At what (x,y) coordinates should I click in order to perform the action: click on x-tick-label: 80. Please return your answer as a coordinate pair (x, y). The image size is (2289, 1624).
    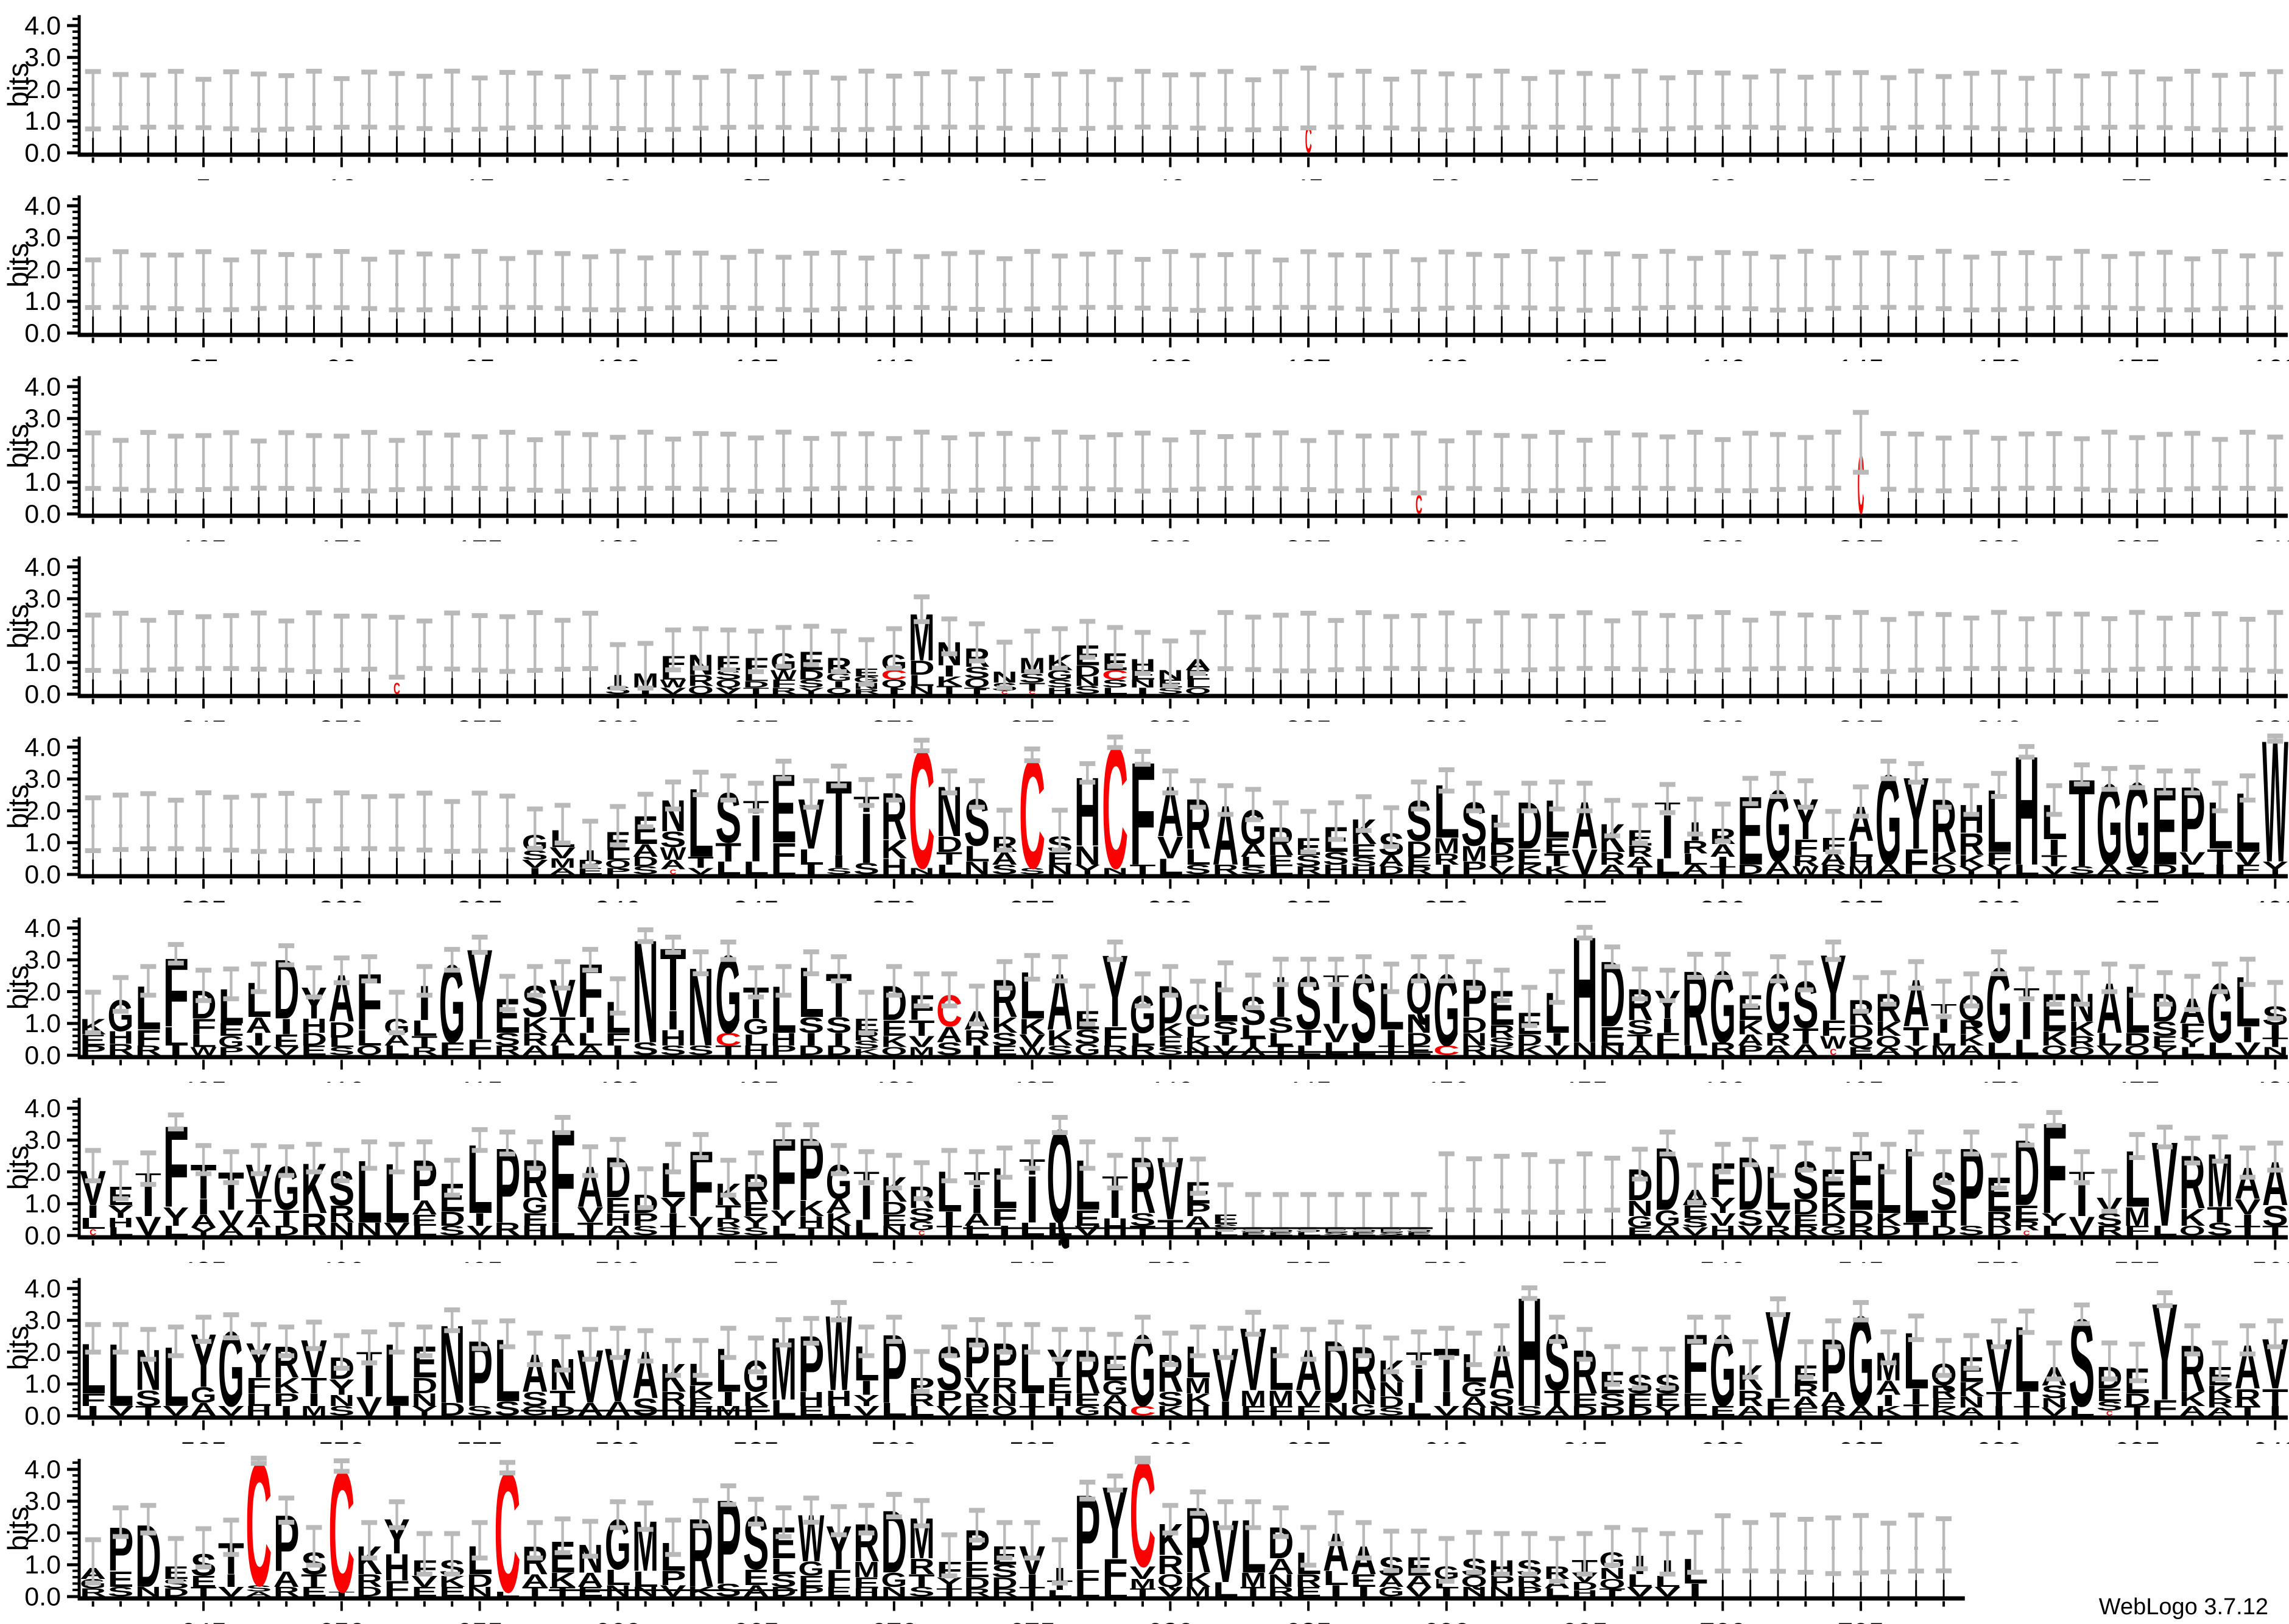
    Looking at the image, I should click on (2275, 176).